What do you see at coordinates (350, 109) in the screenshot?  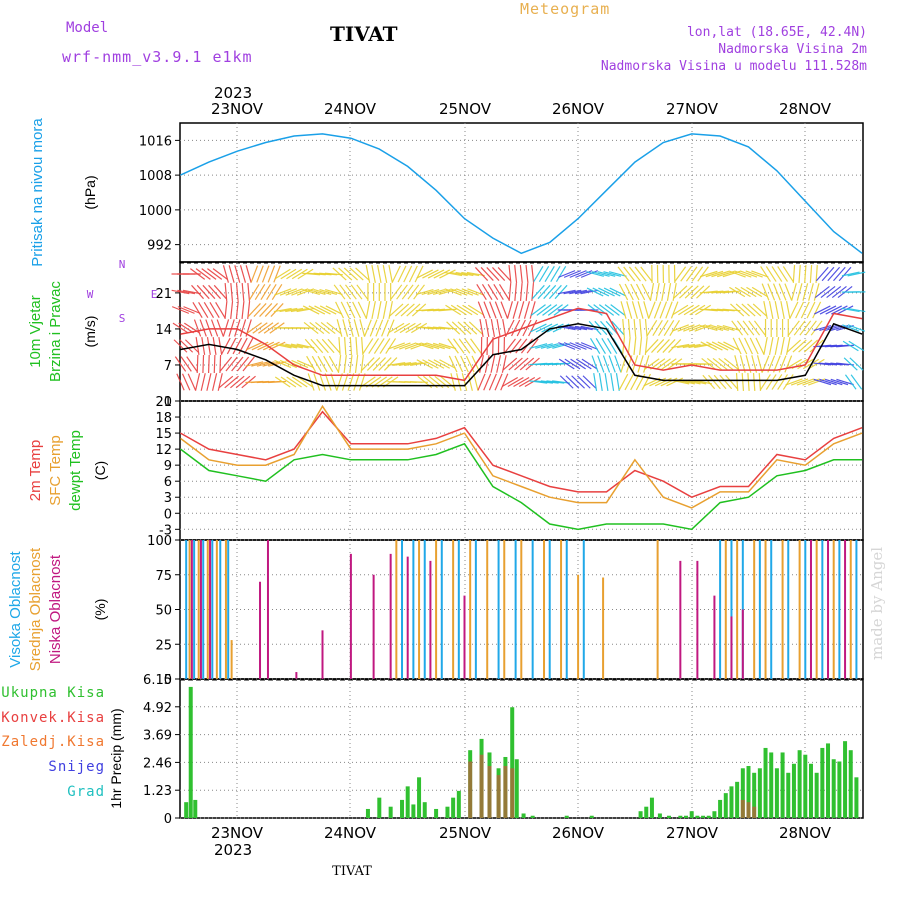 I see `top-date-label: 24NOV` at bounding box center [350, 109].